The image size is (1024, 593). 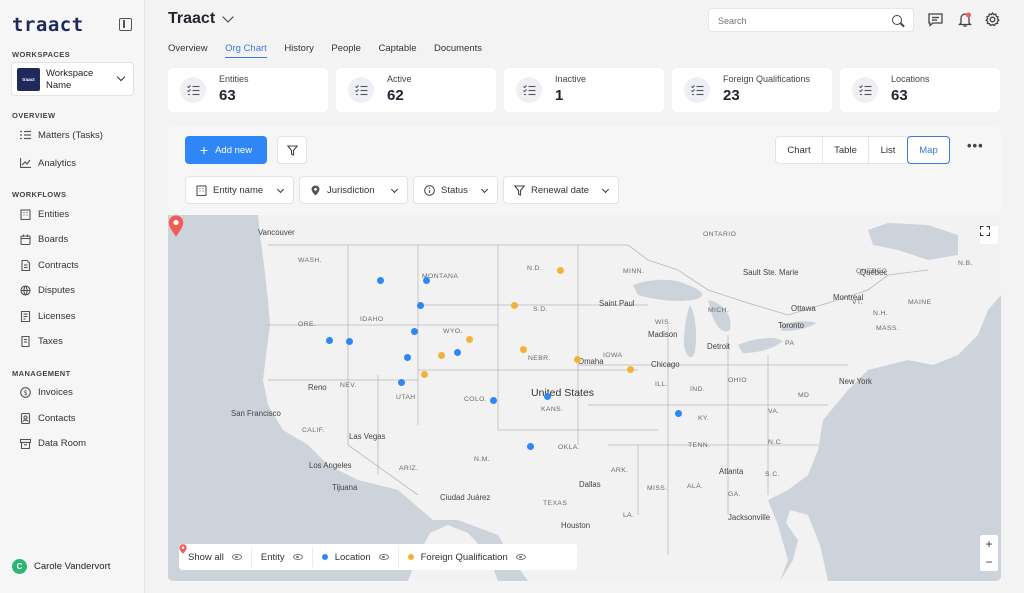 I want to click on view-chart-button: Chart, so click(x=799, y=150).